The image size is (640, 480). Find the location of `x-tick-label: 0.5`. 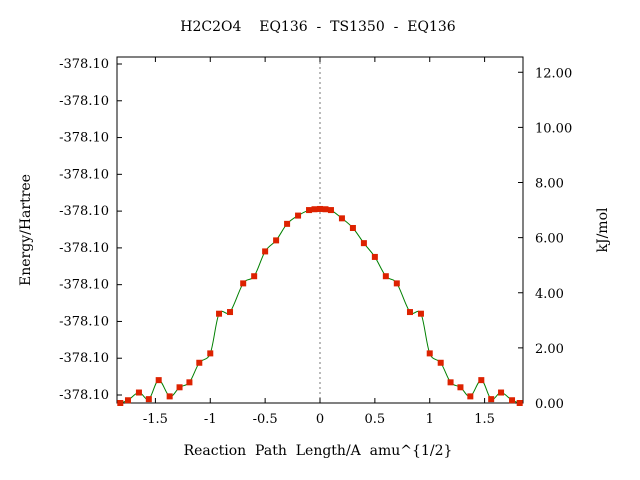

x-tick-label: 0.5 is located at coordinates (375, 419).